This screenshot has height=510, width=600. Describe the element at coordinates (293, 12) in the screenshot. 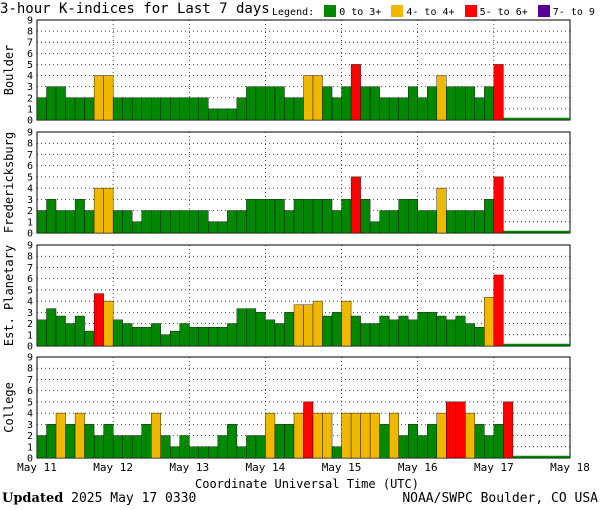

I see `legend-label: Legend:` at that location.